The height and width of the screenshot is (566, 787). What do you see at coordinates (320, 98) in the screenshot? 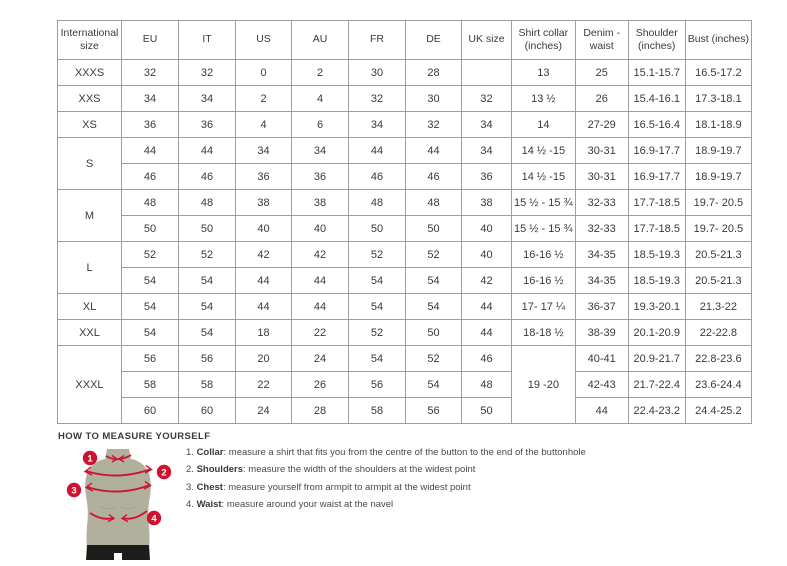
I see `table-cell: 4` at bounding box center [320, 98].